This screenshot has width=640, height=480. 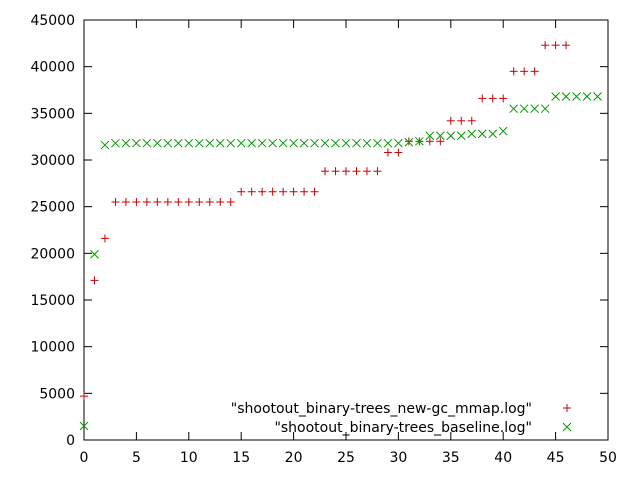 What do you see at coordinates (70, 441) in the screenshot?
I see `y-tick-label: 0` at bounding box center [70, 441].